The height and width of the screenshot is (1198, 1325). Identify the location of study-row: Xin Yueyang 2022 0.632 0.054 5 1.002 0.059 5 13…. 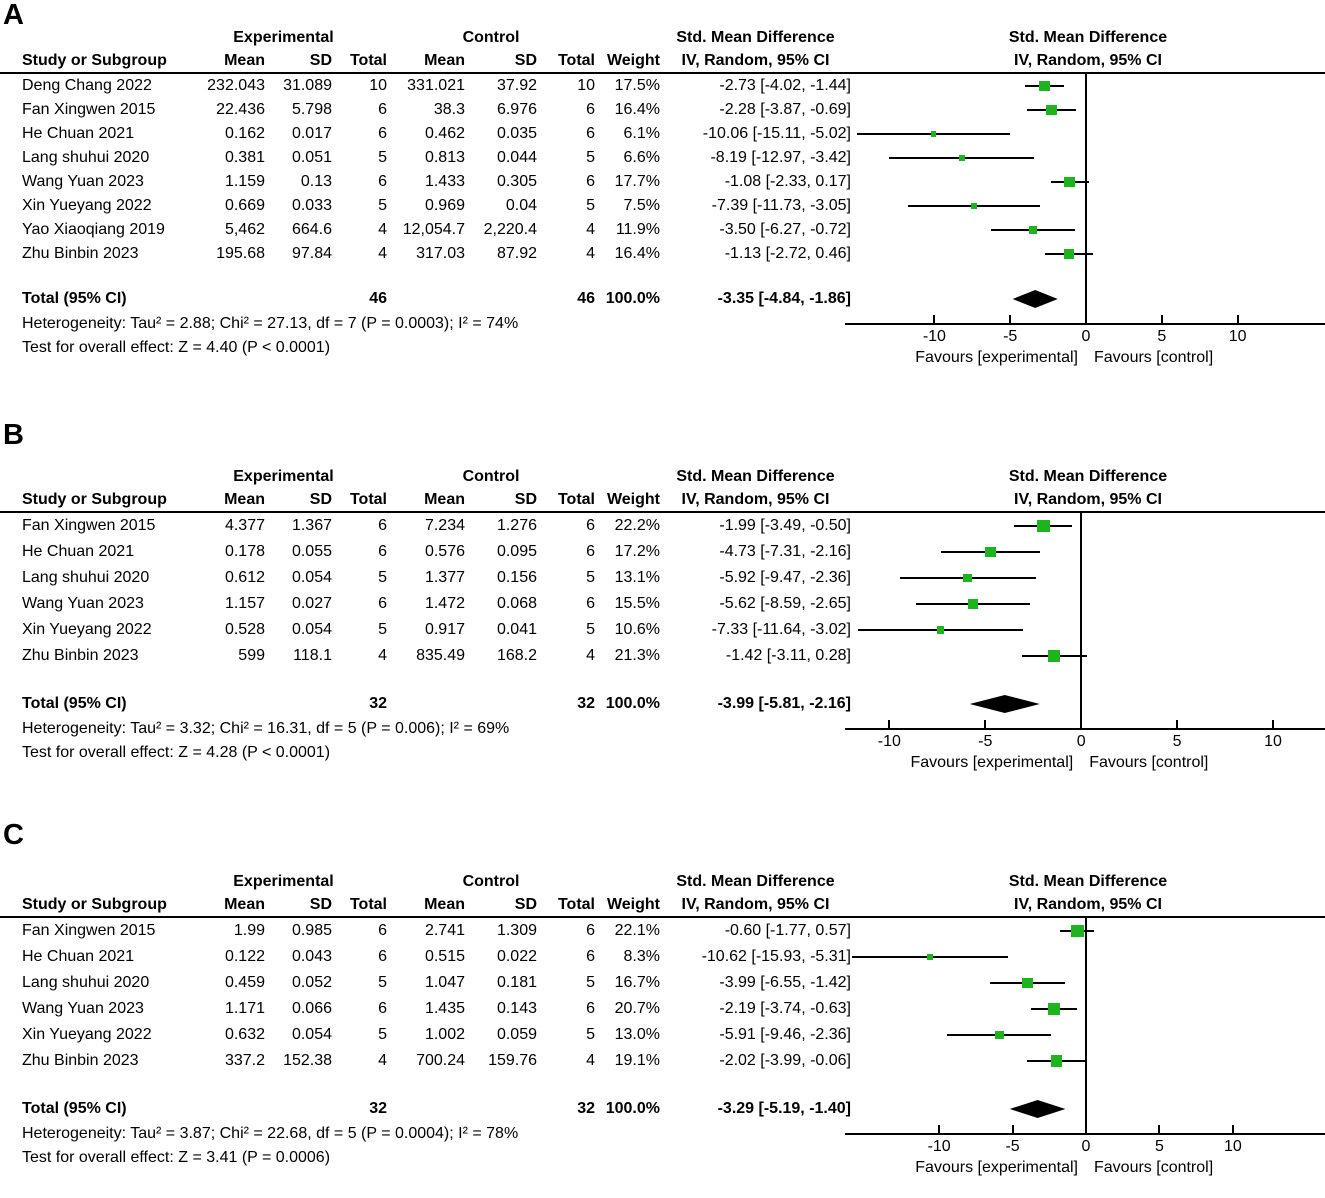
(662, 1035).